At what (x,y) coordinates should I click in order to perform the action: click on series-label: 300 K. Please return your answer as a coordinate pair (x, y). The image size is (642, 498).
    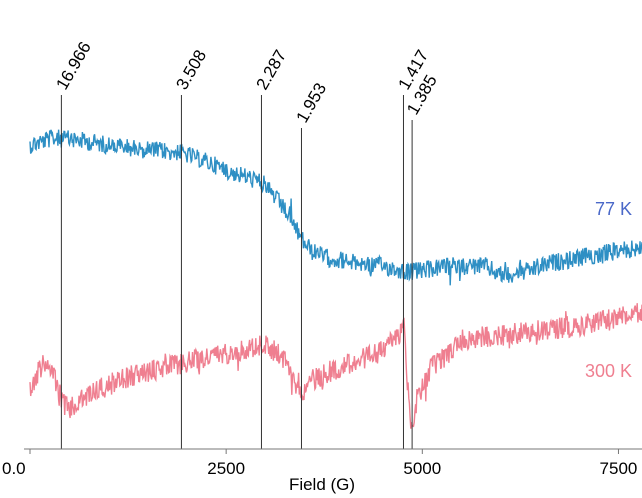
    Looking at the image, I should click on (608, 371).